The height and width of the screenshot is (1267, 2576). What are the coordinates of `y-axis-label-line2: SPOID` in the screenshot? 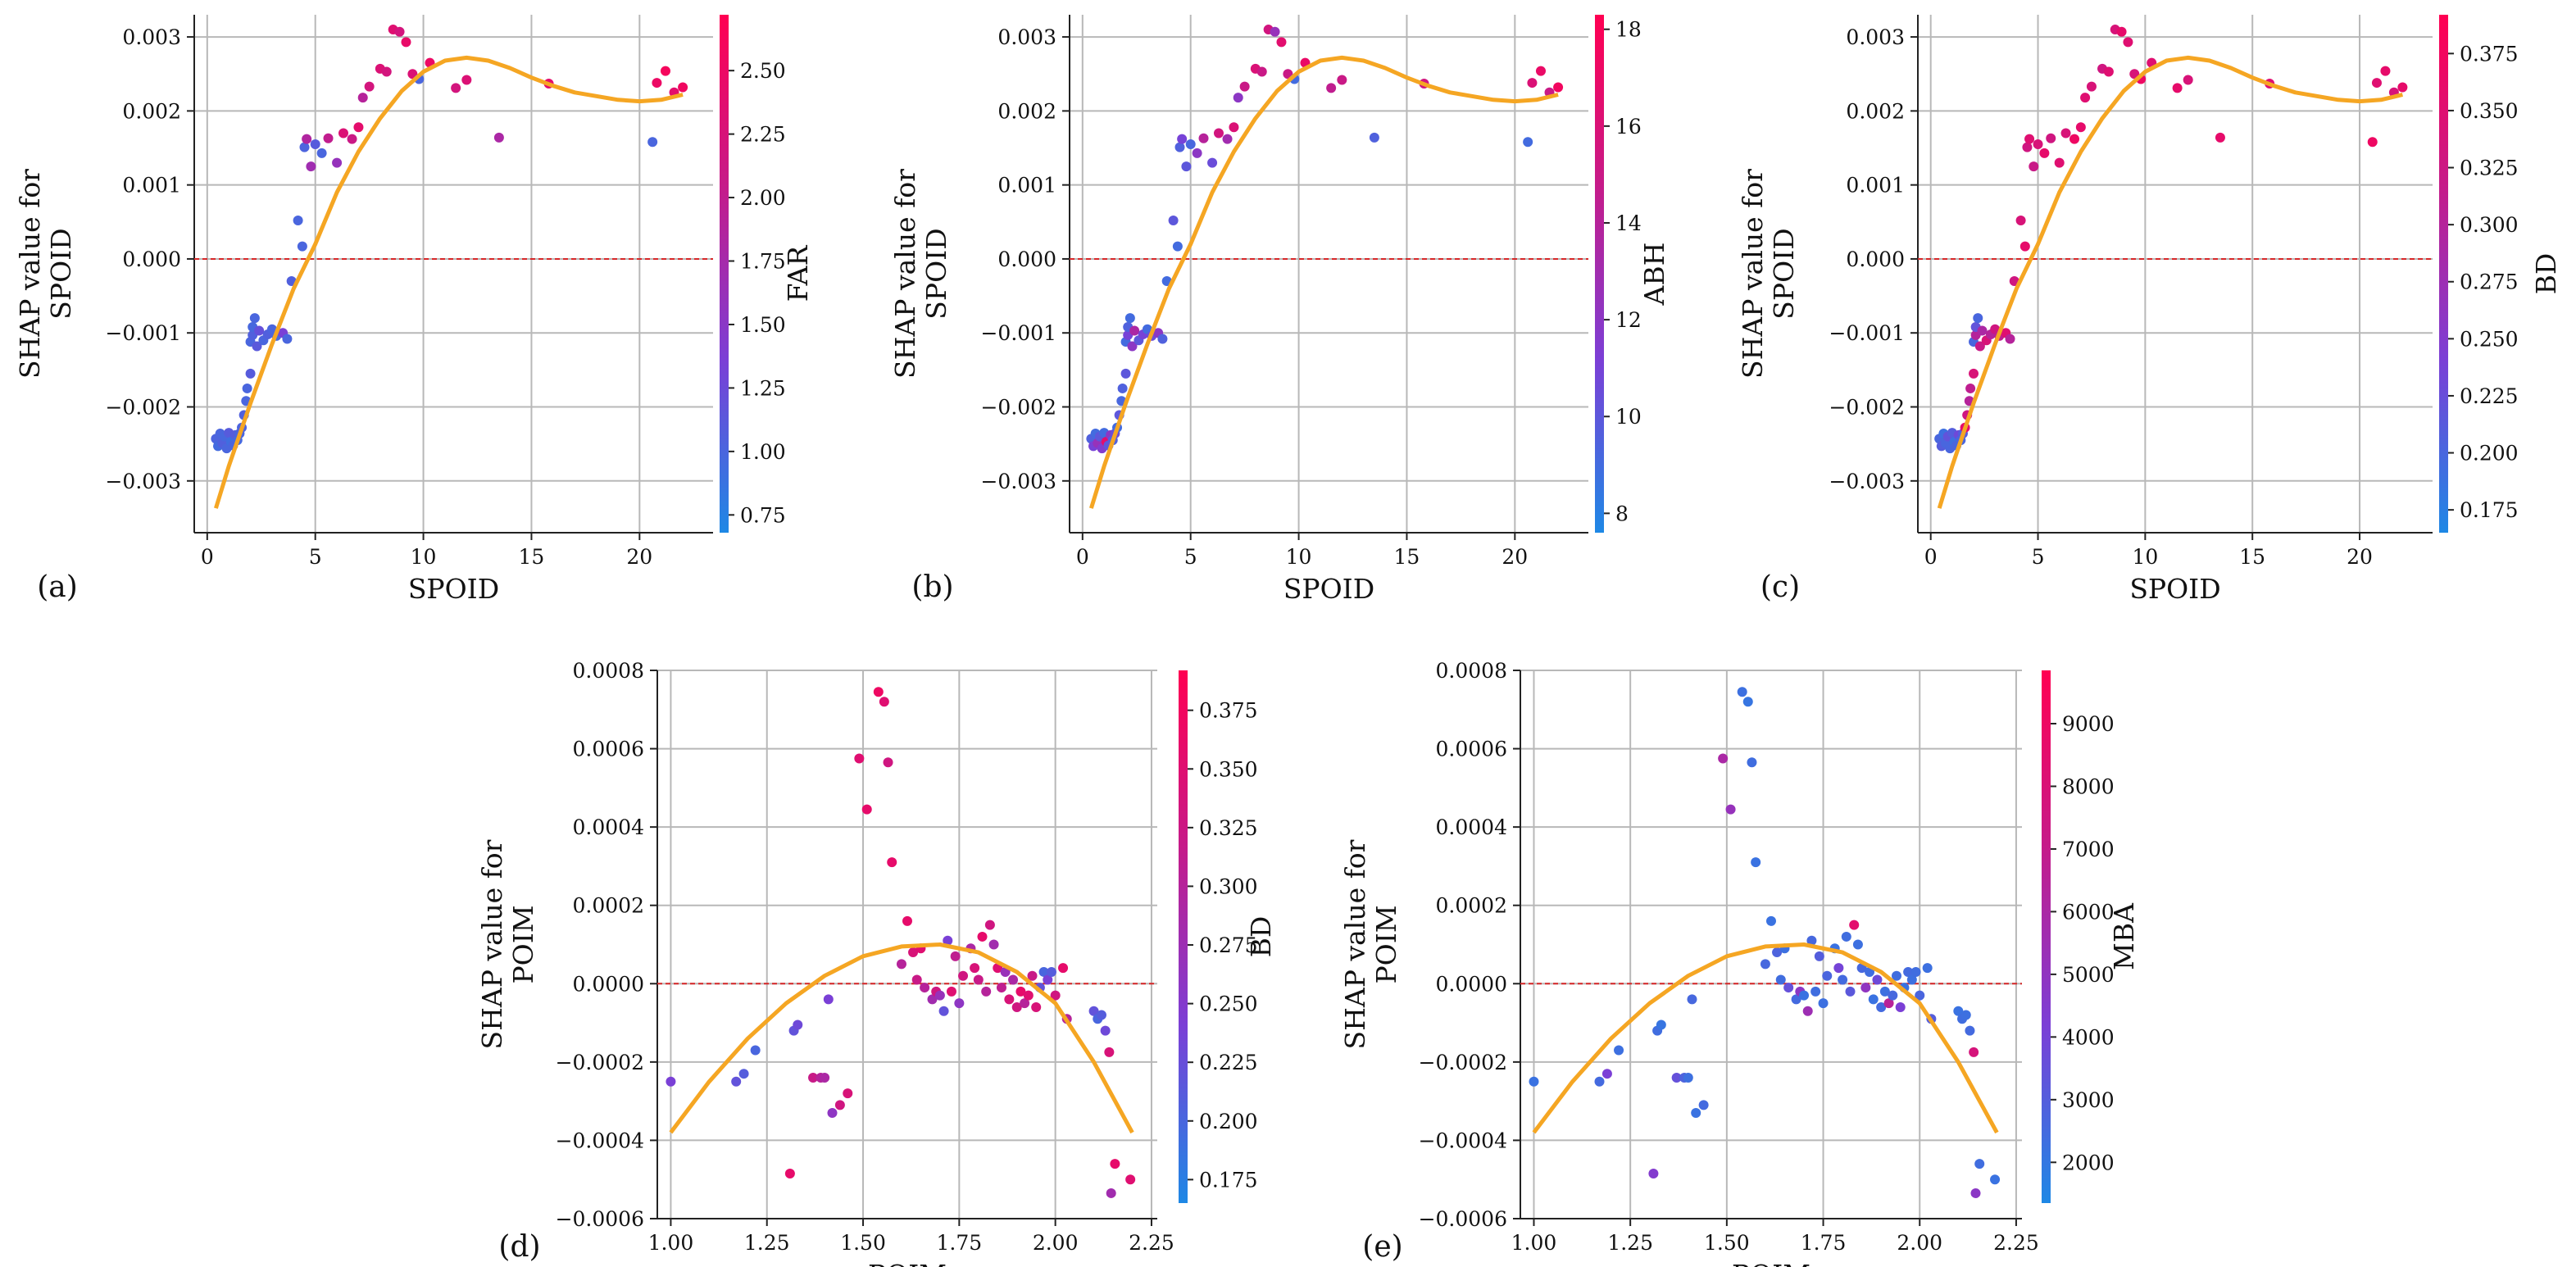 It's located at (61, 273).